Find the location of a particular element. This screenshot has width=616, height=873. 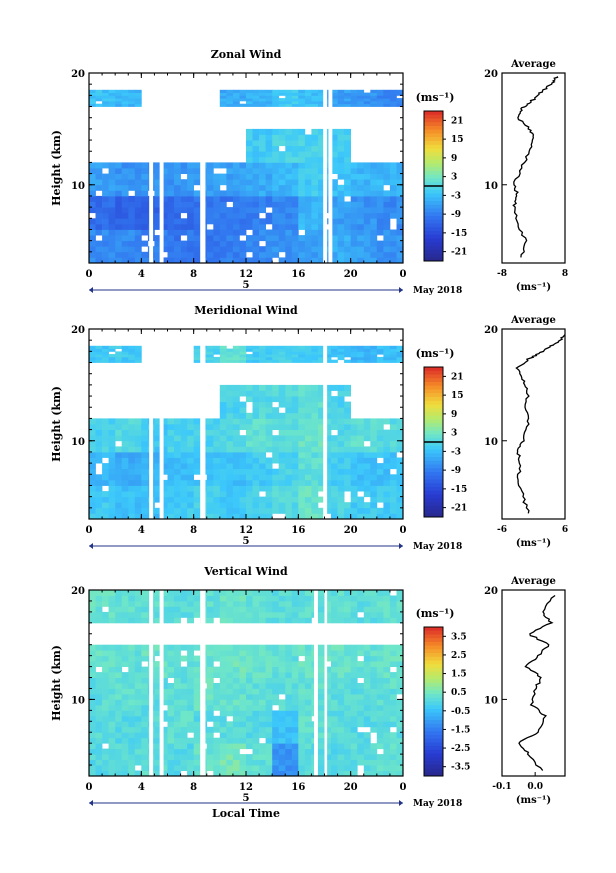

profile-x-tick-label: -8 is located at coordinates (502, 274).